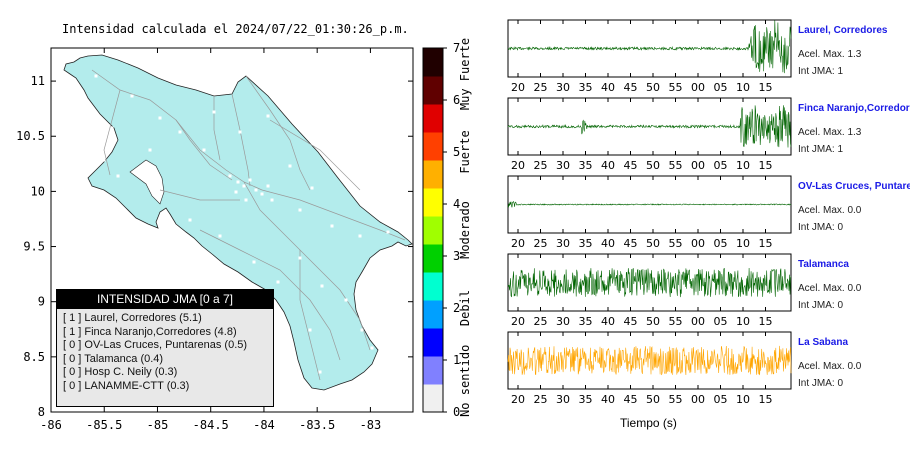 The width and height of the screenshot is (910, 460). I want to click on colorbar-category-label: Muy Fuerte, so click(465, 74).